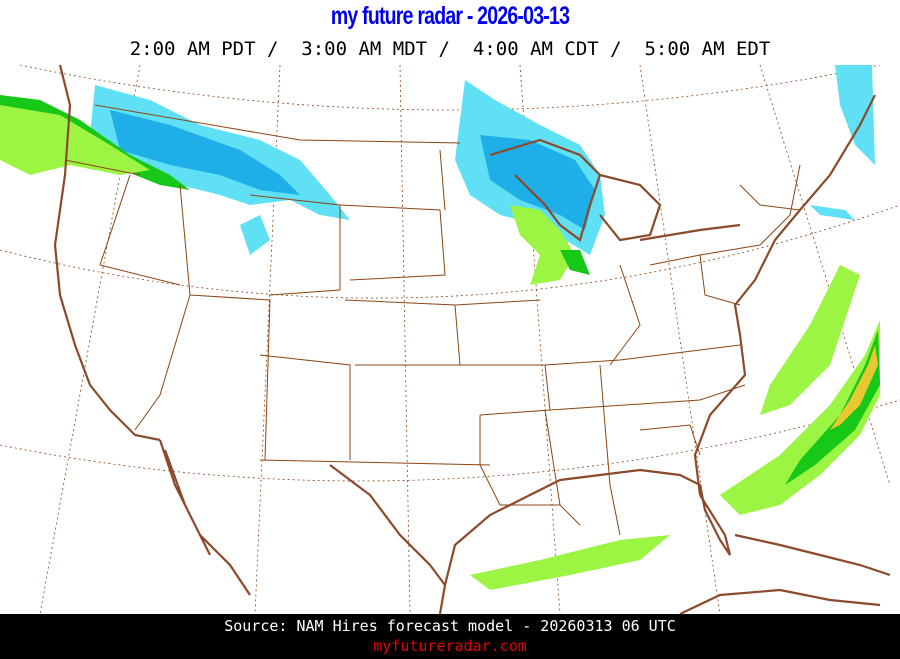 This screenshot has height=659, width=900. I want to click on snow-great-lakes-core, so click(537, 182).